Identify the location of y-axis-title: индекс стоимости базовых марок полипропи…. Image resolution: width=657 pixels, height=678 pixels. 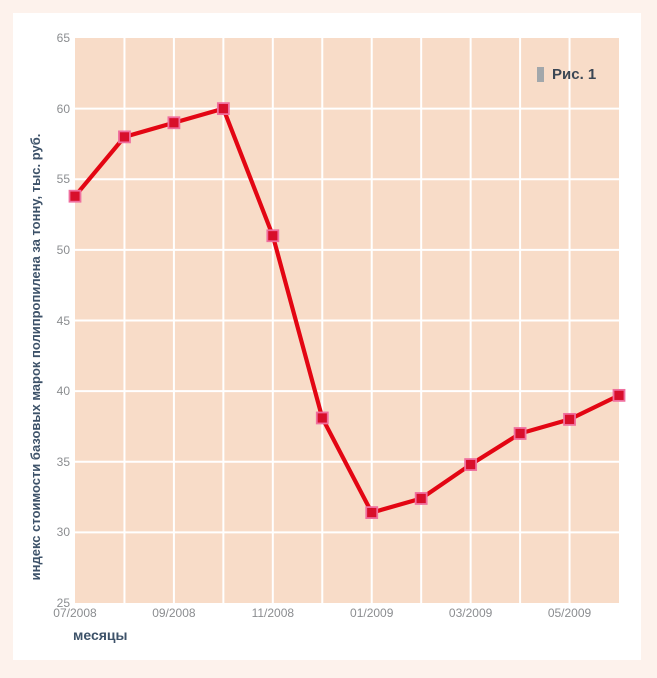
(35, 357).